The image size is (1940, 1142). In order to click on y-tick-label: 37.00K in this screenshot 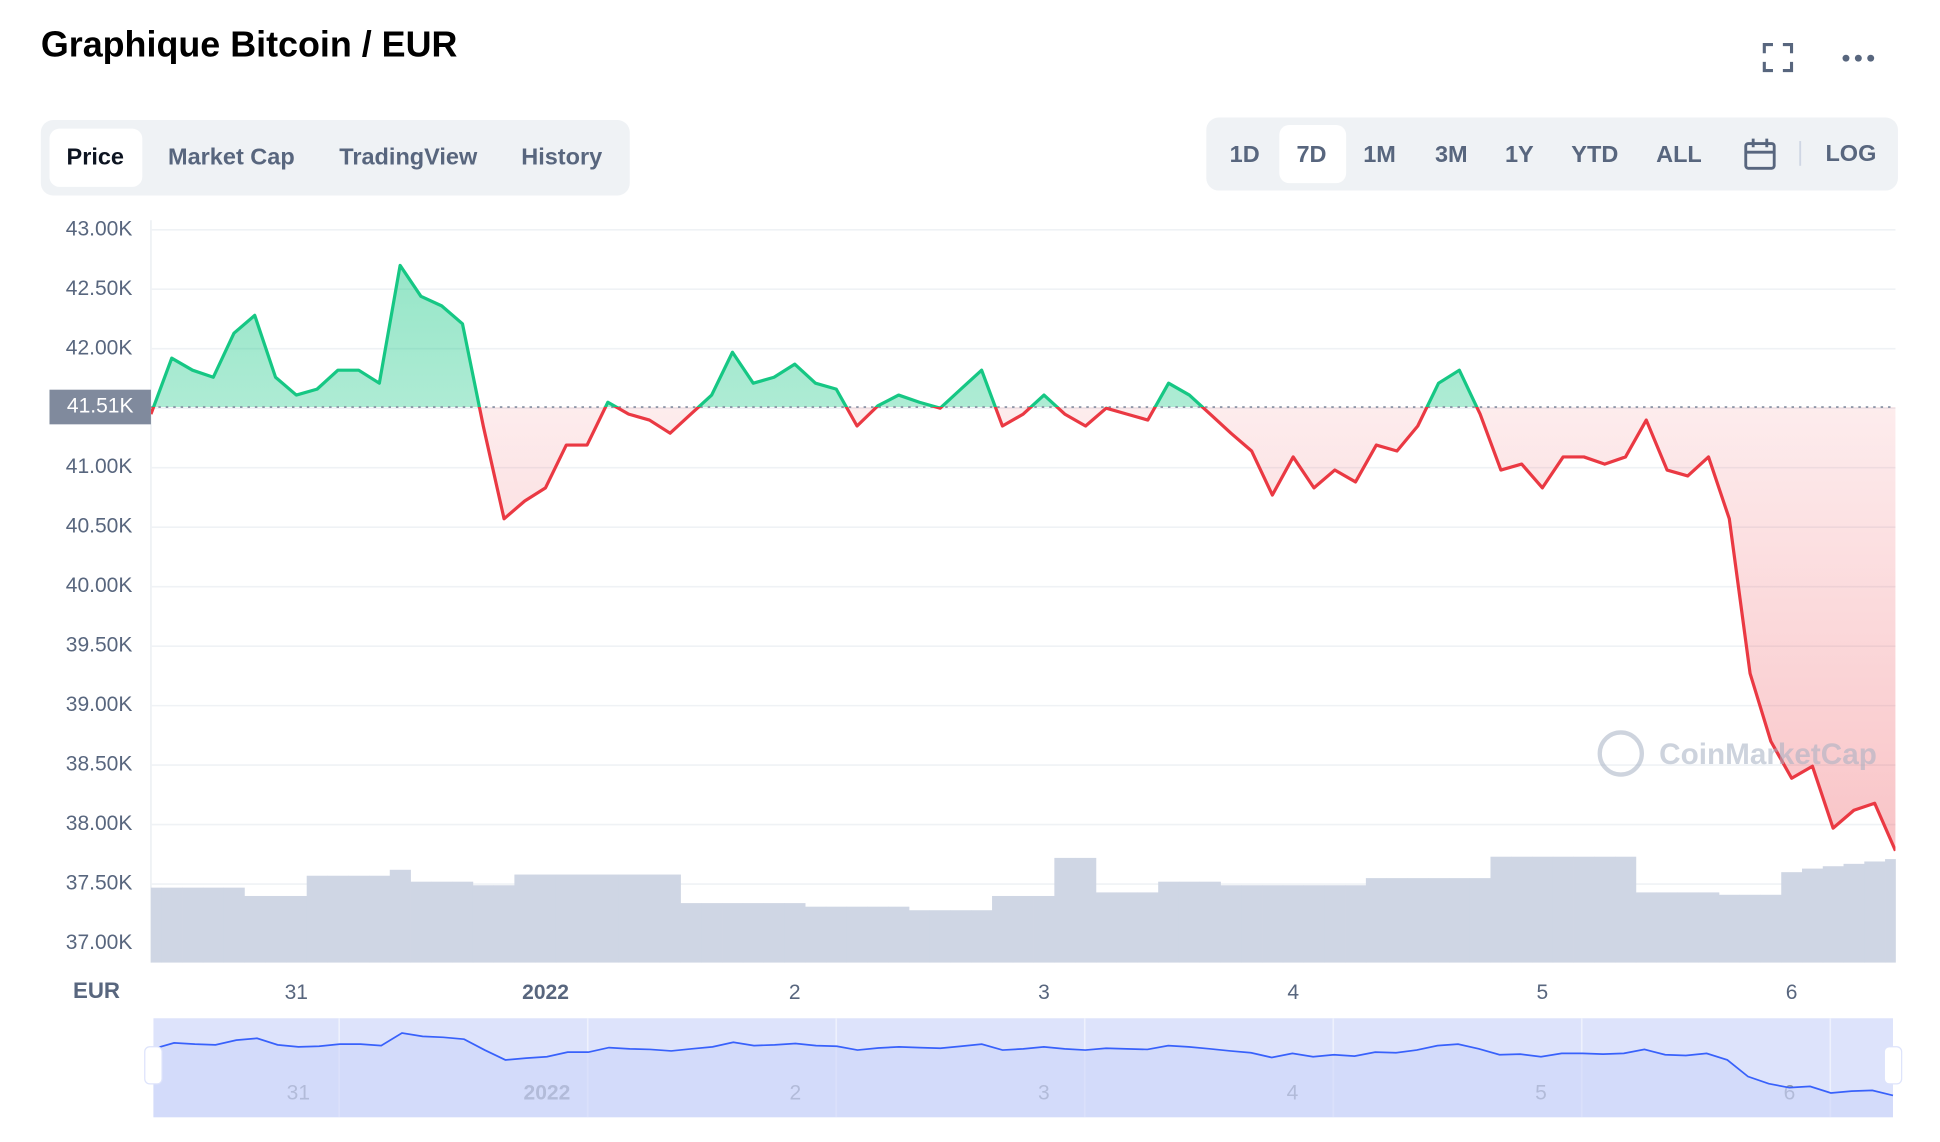, I will do `click(99, 942)`.